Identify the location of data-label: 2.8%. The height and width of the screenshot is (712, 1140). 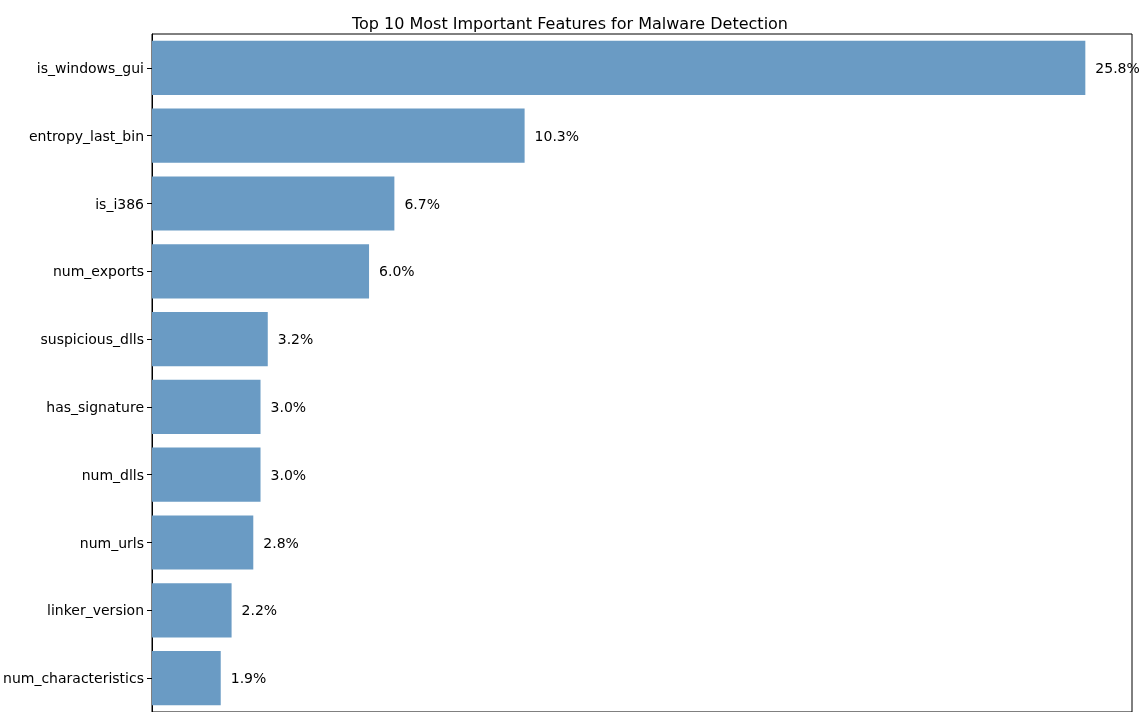
(281, 542).